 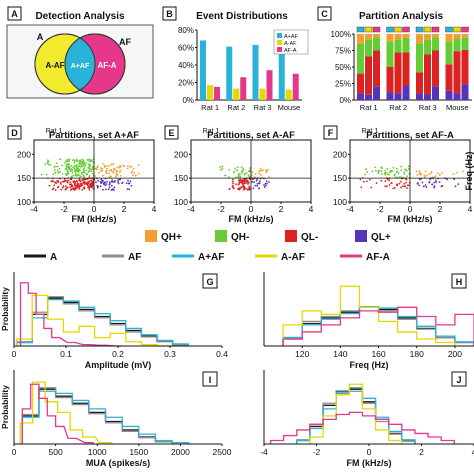 I want to click on panel-j-xlabel: FM (kHz/s), so click(x=369, y=463).